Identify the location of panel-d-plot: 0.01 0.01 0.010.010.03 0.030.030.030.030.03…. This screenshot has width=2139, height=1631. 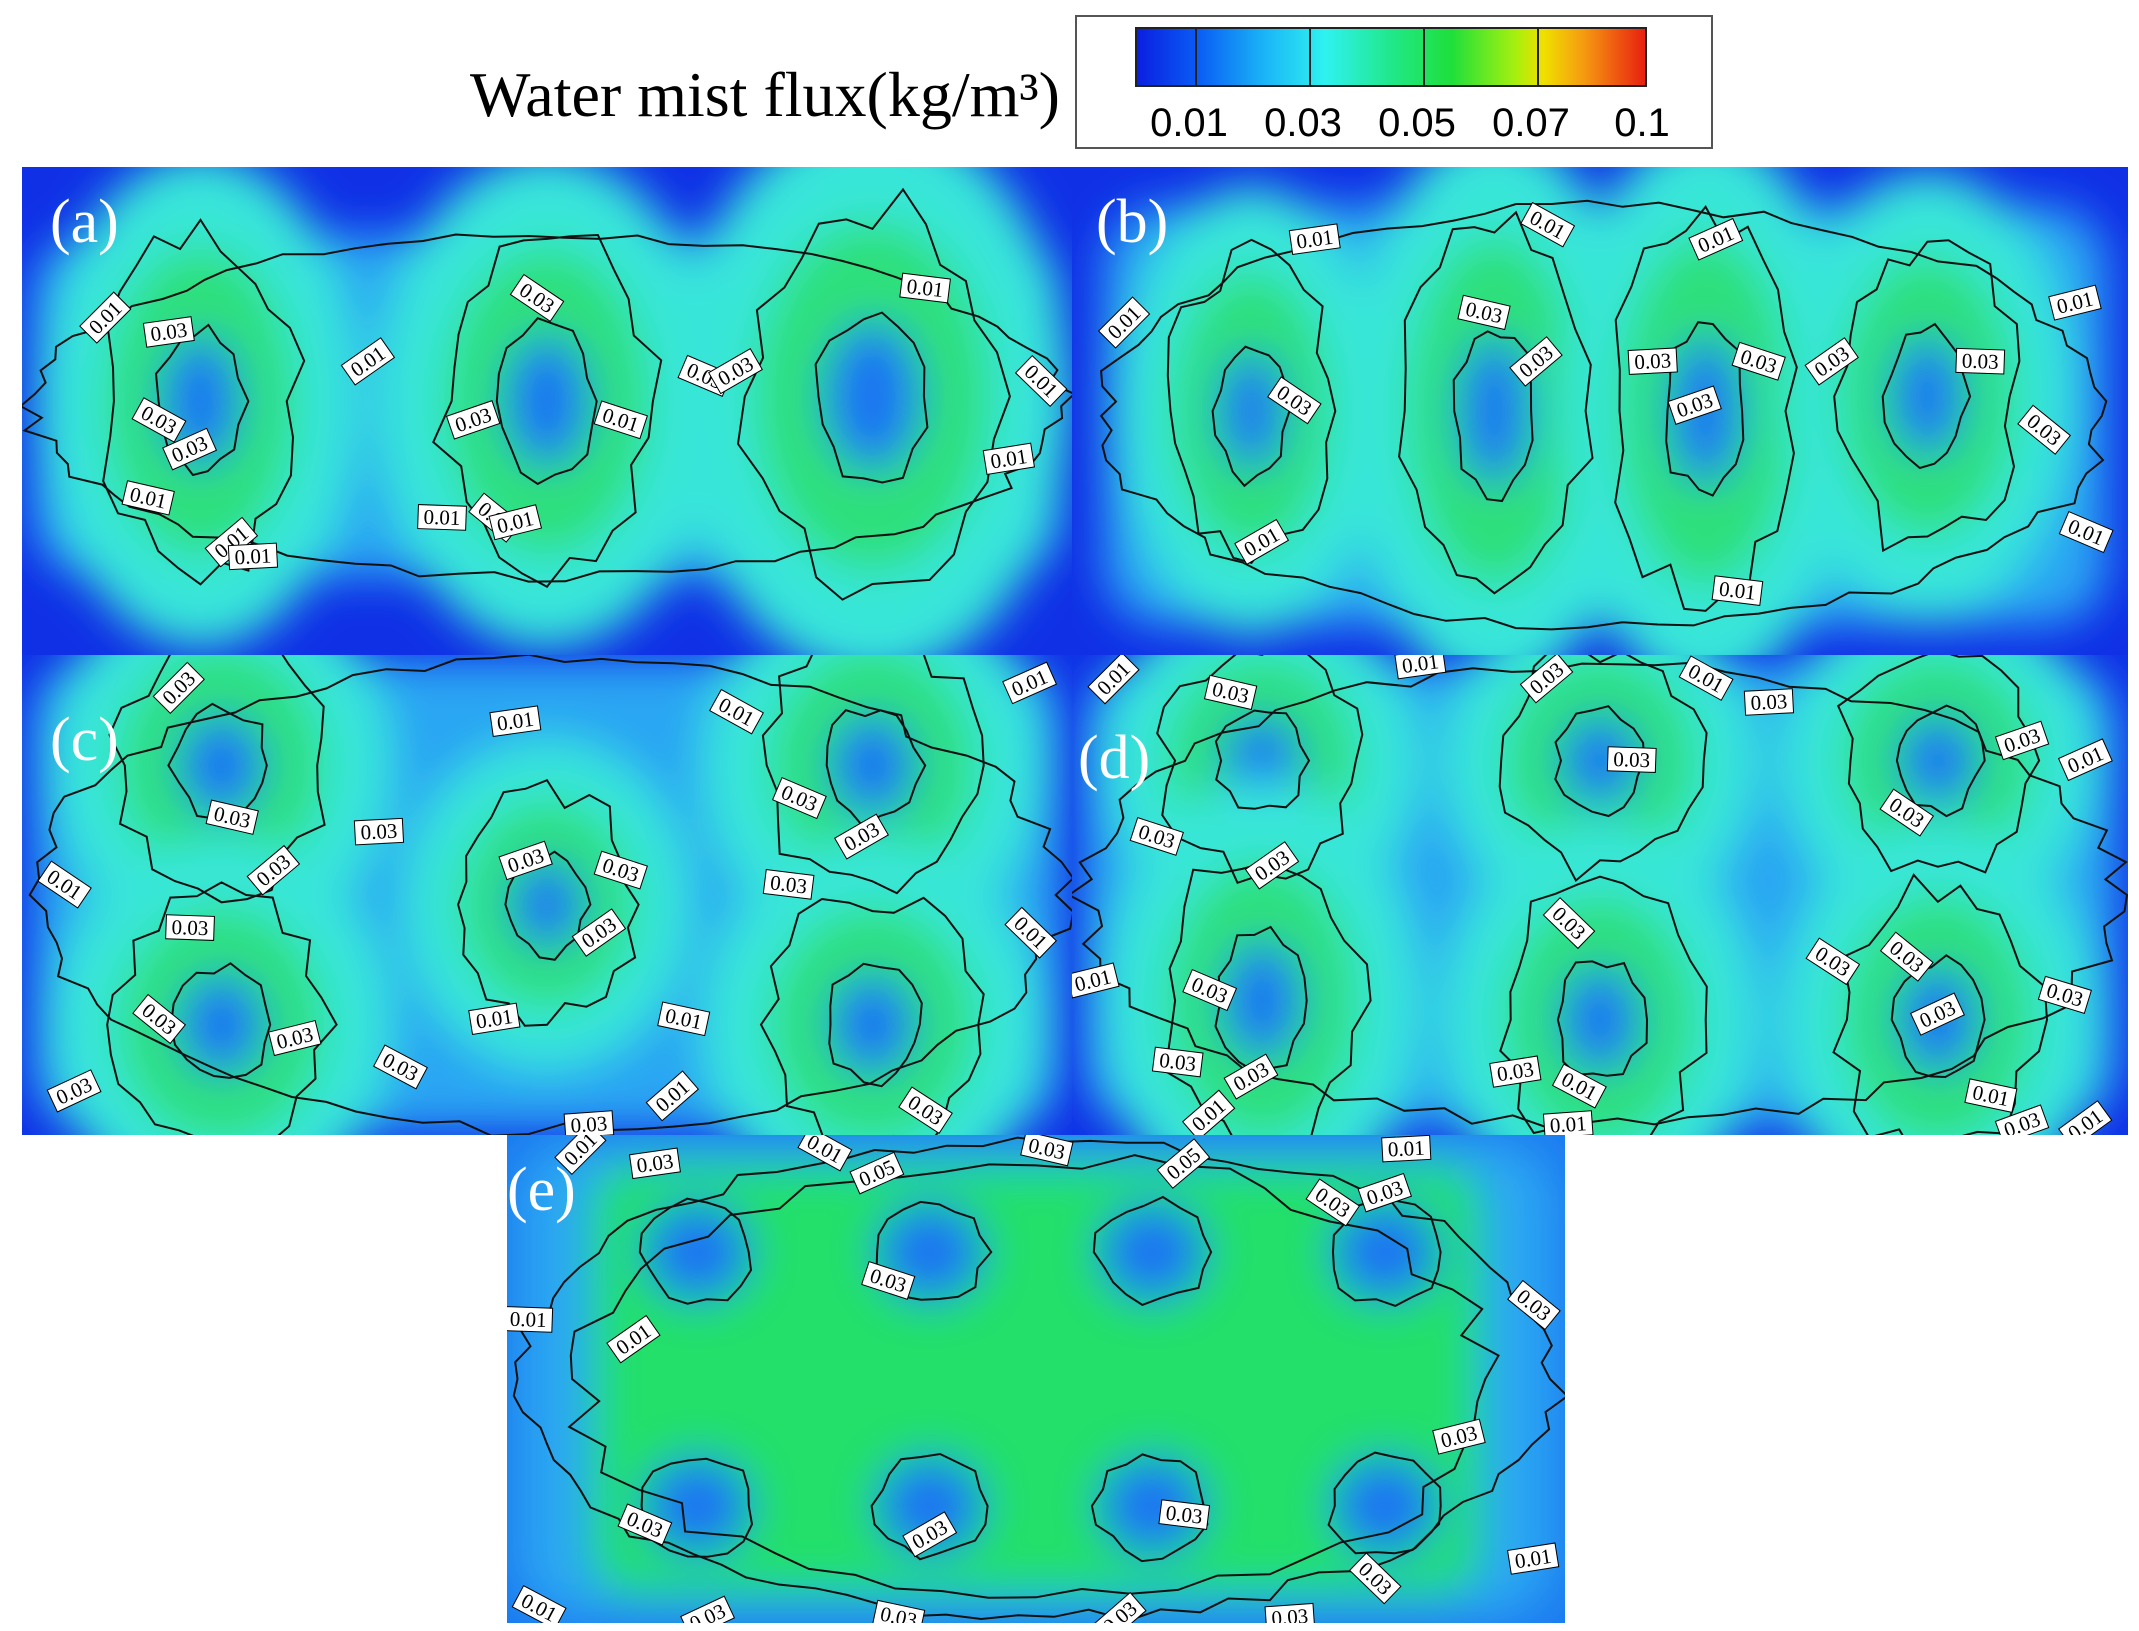
(1600, 895).